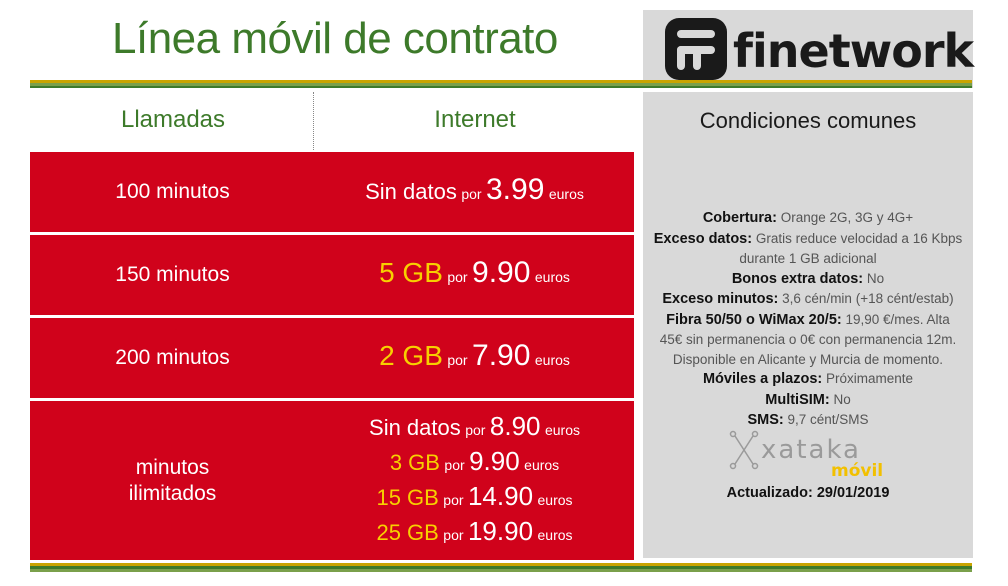 Image resolution: width=1008 pixels, height=586 pixels. What do you see at coordinates (172, 467) in the screenshot?
I see `calls-line: minutos` at bounding box center [172, 467].